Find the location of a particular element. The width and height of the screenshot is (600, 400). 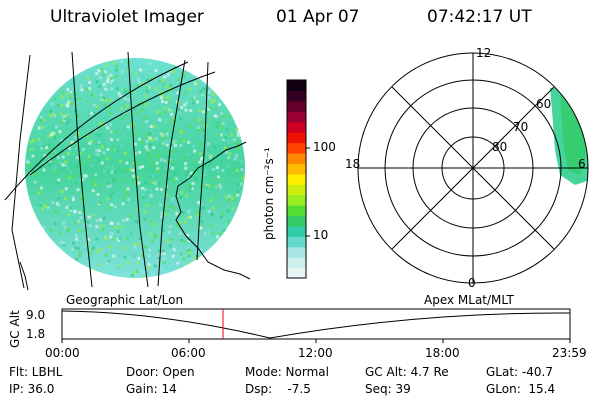

footer-ip: IP: 36.0 is located at coordinates (32, 389).